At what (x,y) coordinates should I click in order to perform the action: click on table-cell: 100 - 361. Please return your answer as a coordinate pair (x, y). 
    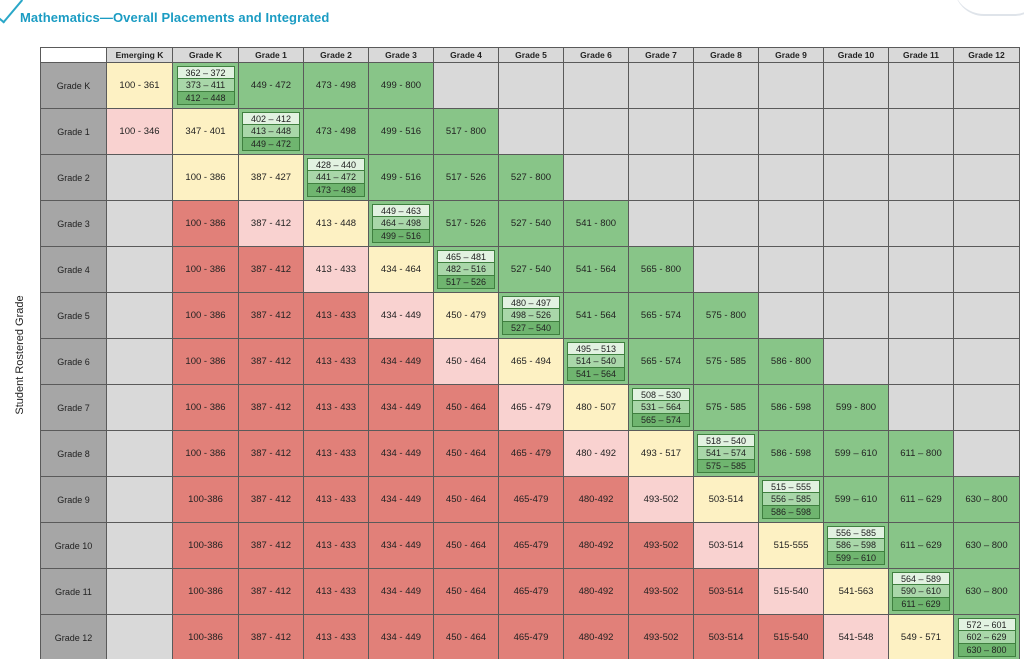
    Looking at the image, I should click on (140, 86).